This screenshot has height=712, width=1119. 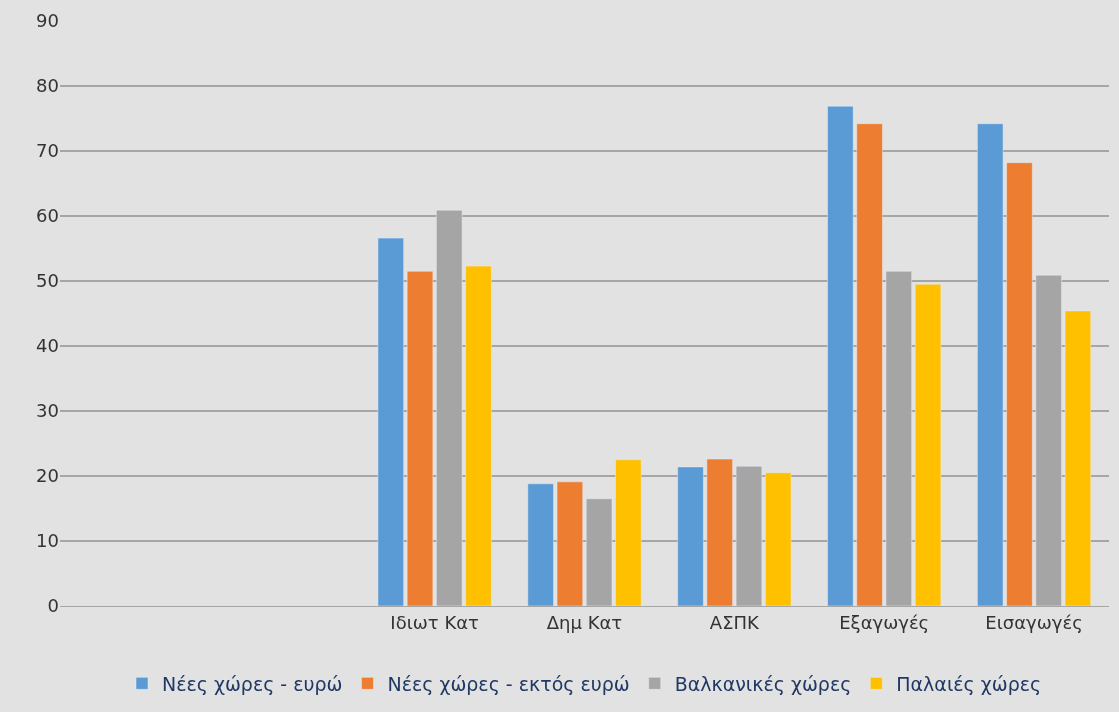 I want to click on y-tick-label: 20, so click(x=47, y=476).